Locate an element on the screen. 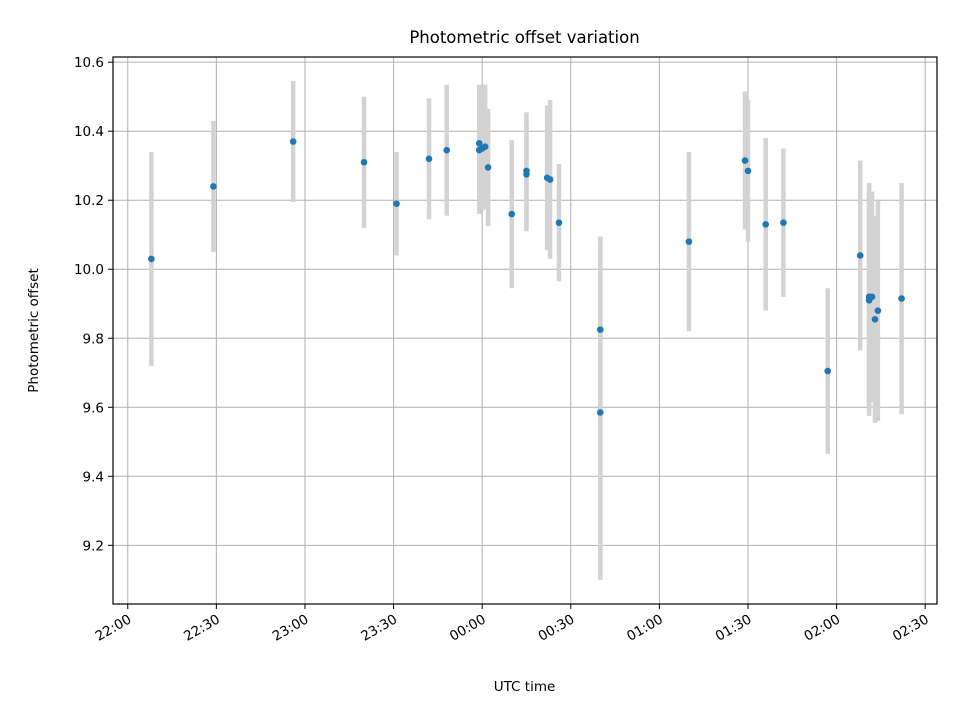 The image size is (960, 720). chart-title: Photometric offset variation is located at coordinates (524, 37).